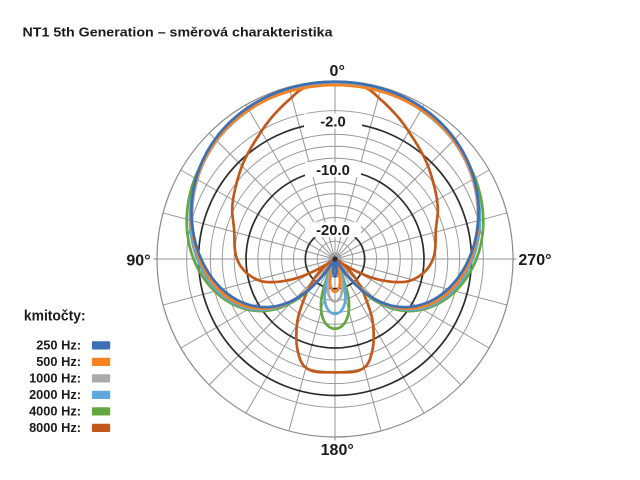 This screenshot has height=480, width=640. What do you see at coordinates (55, 378) in the screenshot?
I see `svg-text: 1000 Hz:` at bounding box center [55, 378].